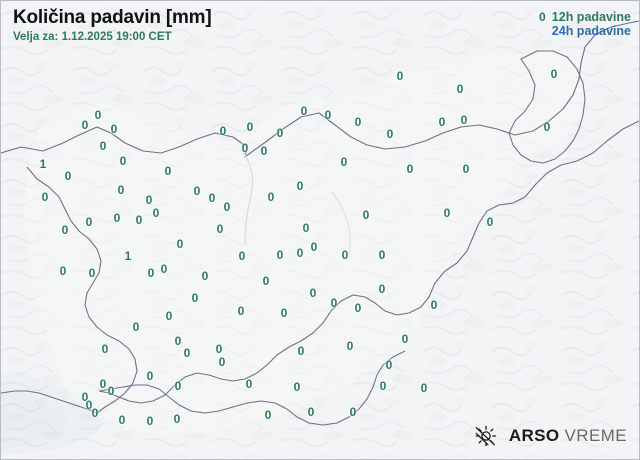  Describe the element at coordinates (49, 402) in the screenshot. I see `coastline` at that location.